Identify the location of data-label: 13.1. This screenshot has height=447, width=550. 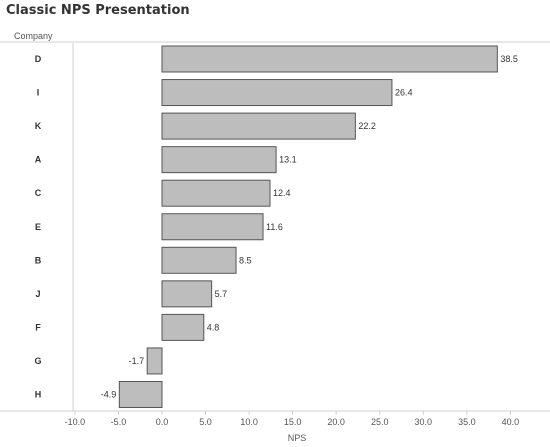
(288, 160).